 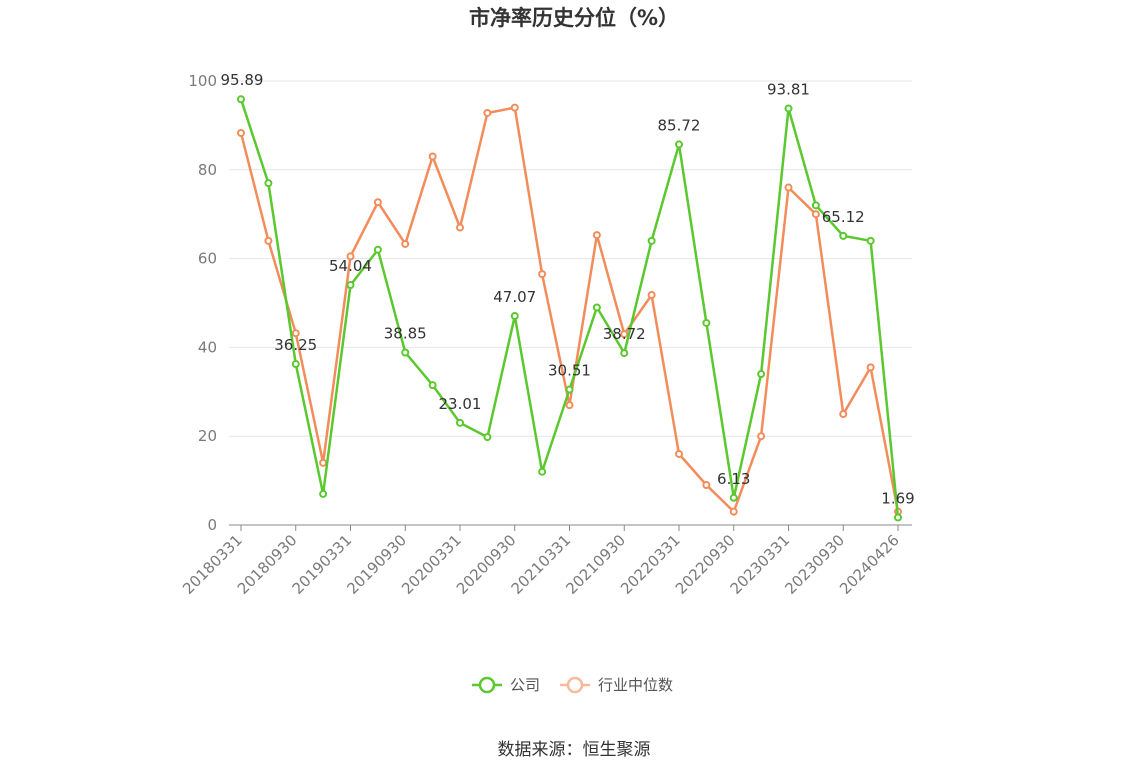 What do you see at coordinates (897, 498) in the screenshot?
I see `data-label: 1.69` at bounding box center [897, 498].